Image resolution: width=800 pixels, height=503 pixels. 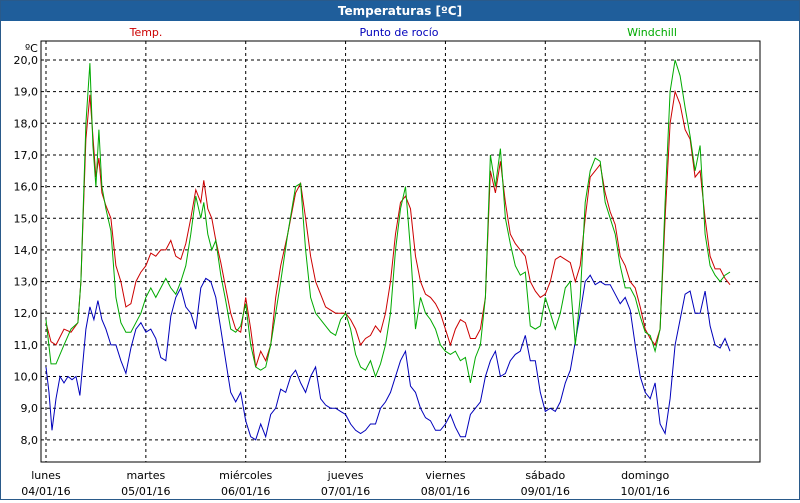 I want to click on y-tick-label: 18,0, so click(x=26, y=123).